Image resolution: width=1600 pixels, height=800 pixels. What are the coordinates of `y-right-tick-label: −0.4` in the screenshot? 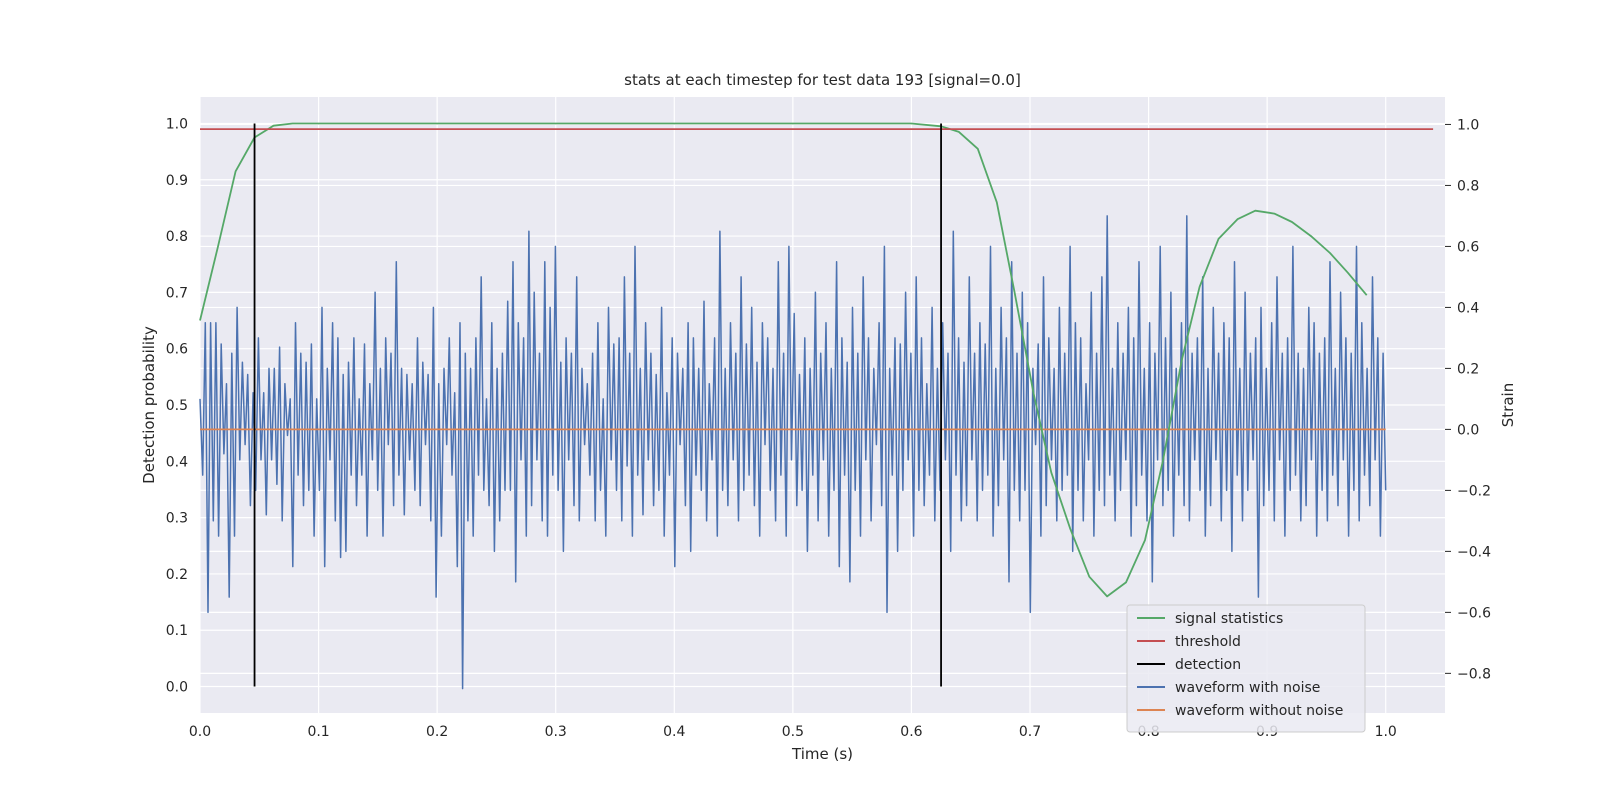 It's located at (1474, 552).